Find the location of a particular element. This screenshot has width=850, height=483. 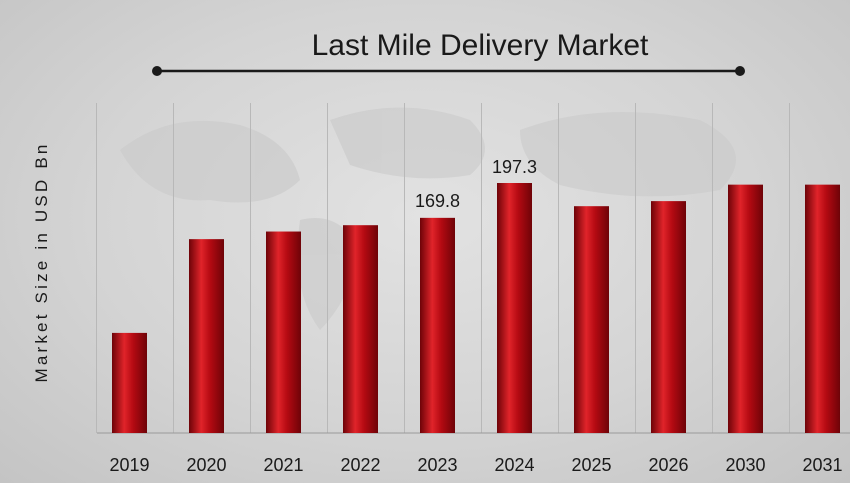

x-tick-label-2022: 2022 is located at coordinates (360, 465).